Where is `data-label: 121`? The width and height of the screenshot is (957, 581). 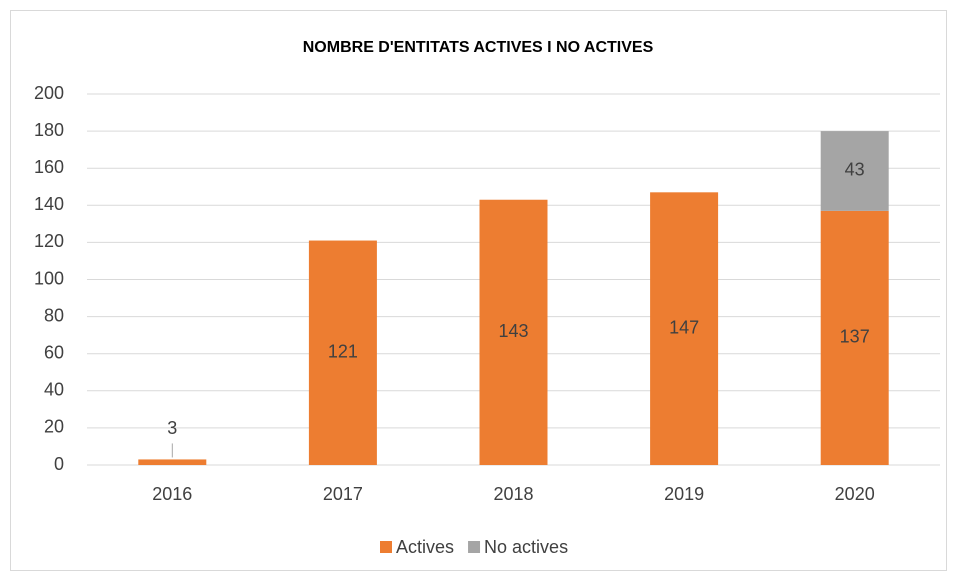 data-label: 121 is located at coordinates (343, 352).